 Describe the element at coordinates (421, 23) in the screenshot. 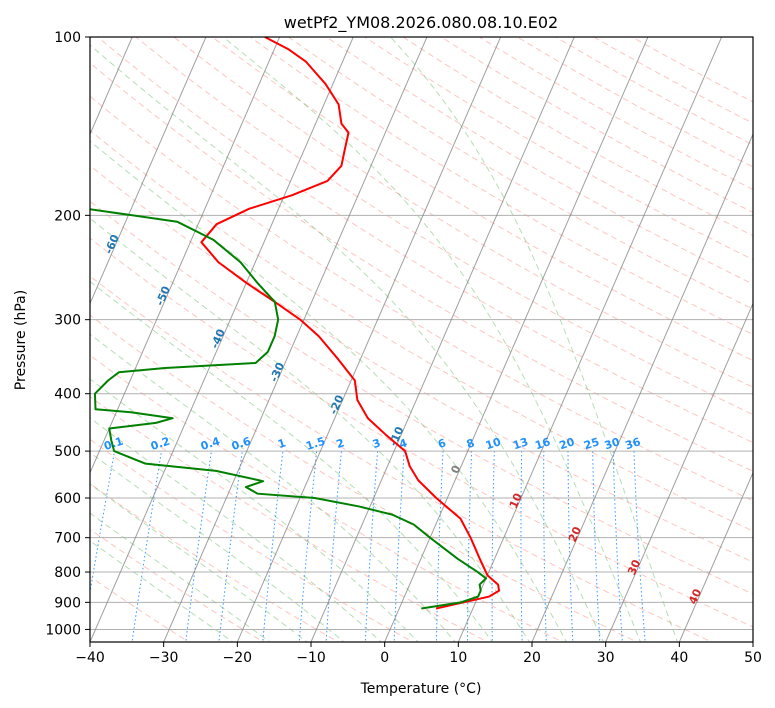

I see `chart-title: wetPf2_YM08.2026.080.08.10.E02` at that location.